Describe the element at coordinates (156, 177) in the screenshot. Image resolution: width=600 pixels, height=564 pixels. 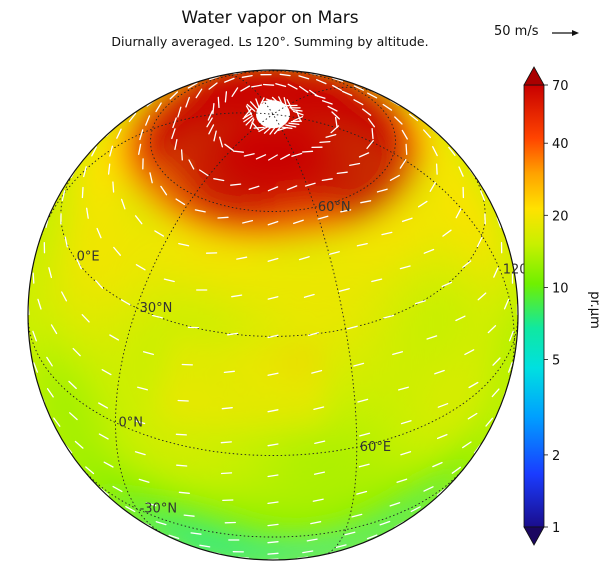
I see `meridian--60` at that location.